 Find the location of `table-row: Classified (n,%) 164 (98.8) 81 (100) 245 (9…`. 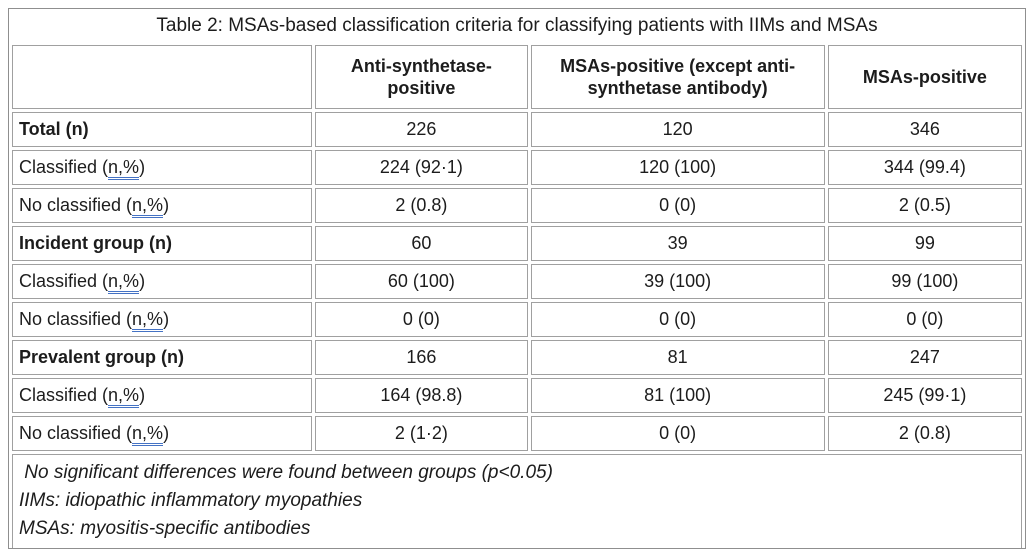

table-row: Classified (n,%) 164 (98.8) 81 (100) 245 (9… is located at coordinates (517, 395).